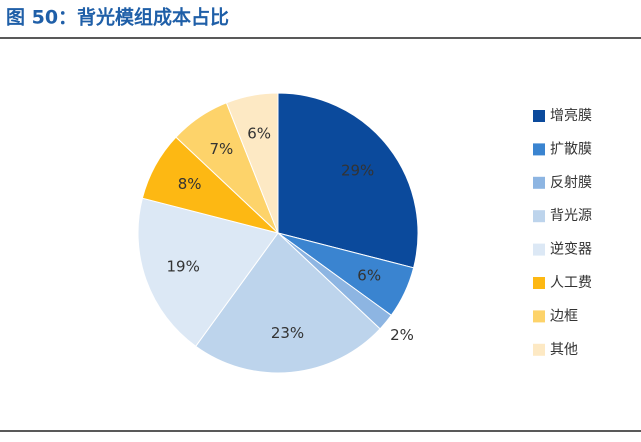  What do you see at coordinates (182, 267) in the screenshot?
I see `data-label: 19%` at bounding box center [182, 267].